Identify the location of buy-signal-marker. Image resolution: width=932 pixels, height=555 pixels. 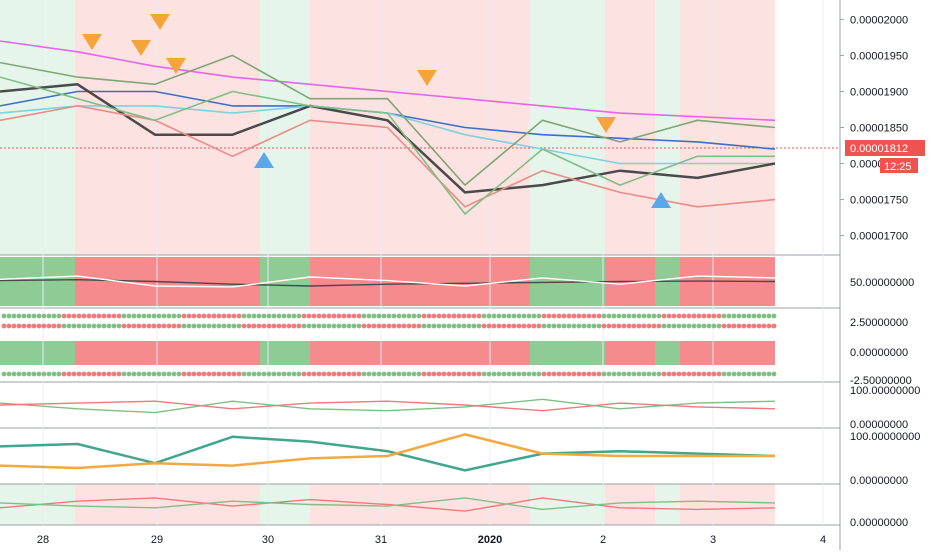
(661, 200).